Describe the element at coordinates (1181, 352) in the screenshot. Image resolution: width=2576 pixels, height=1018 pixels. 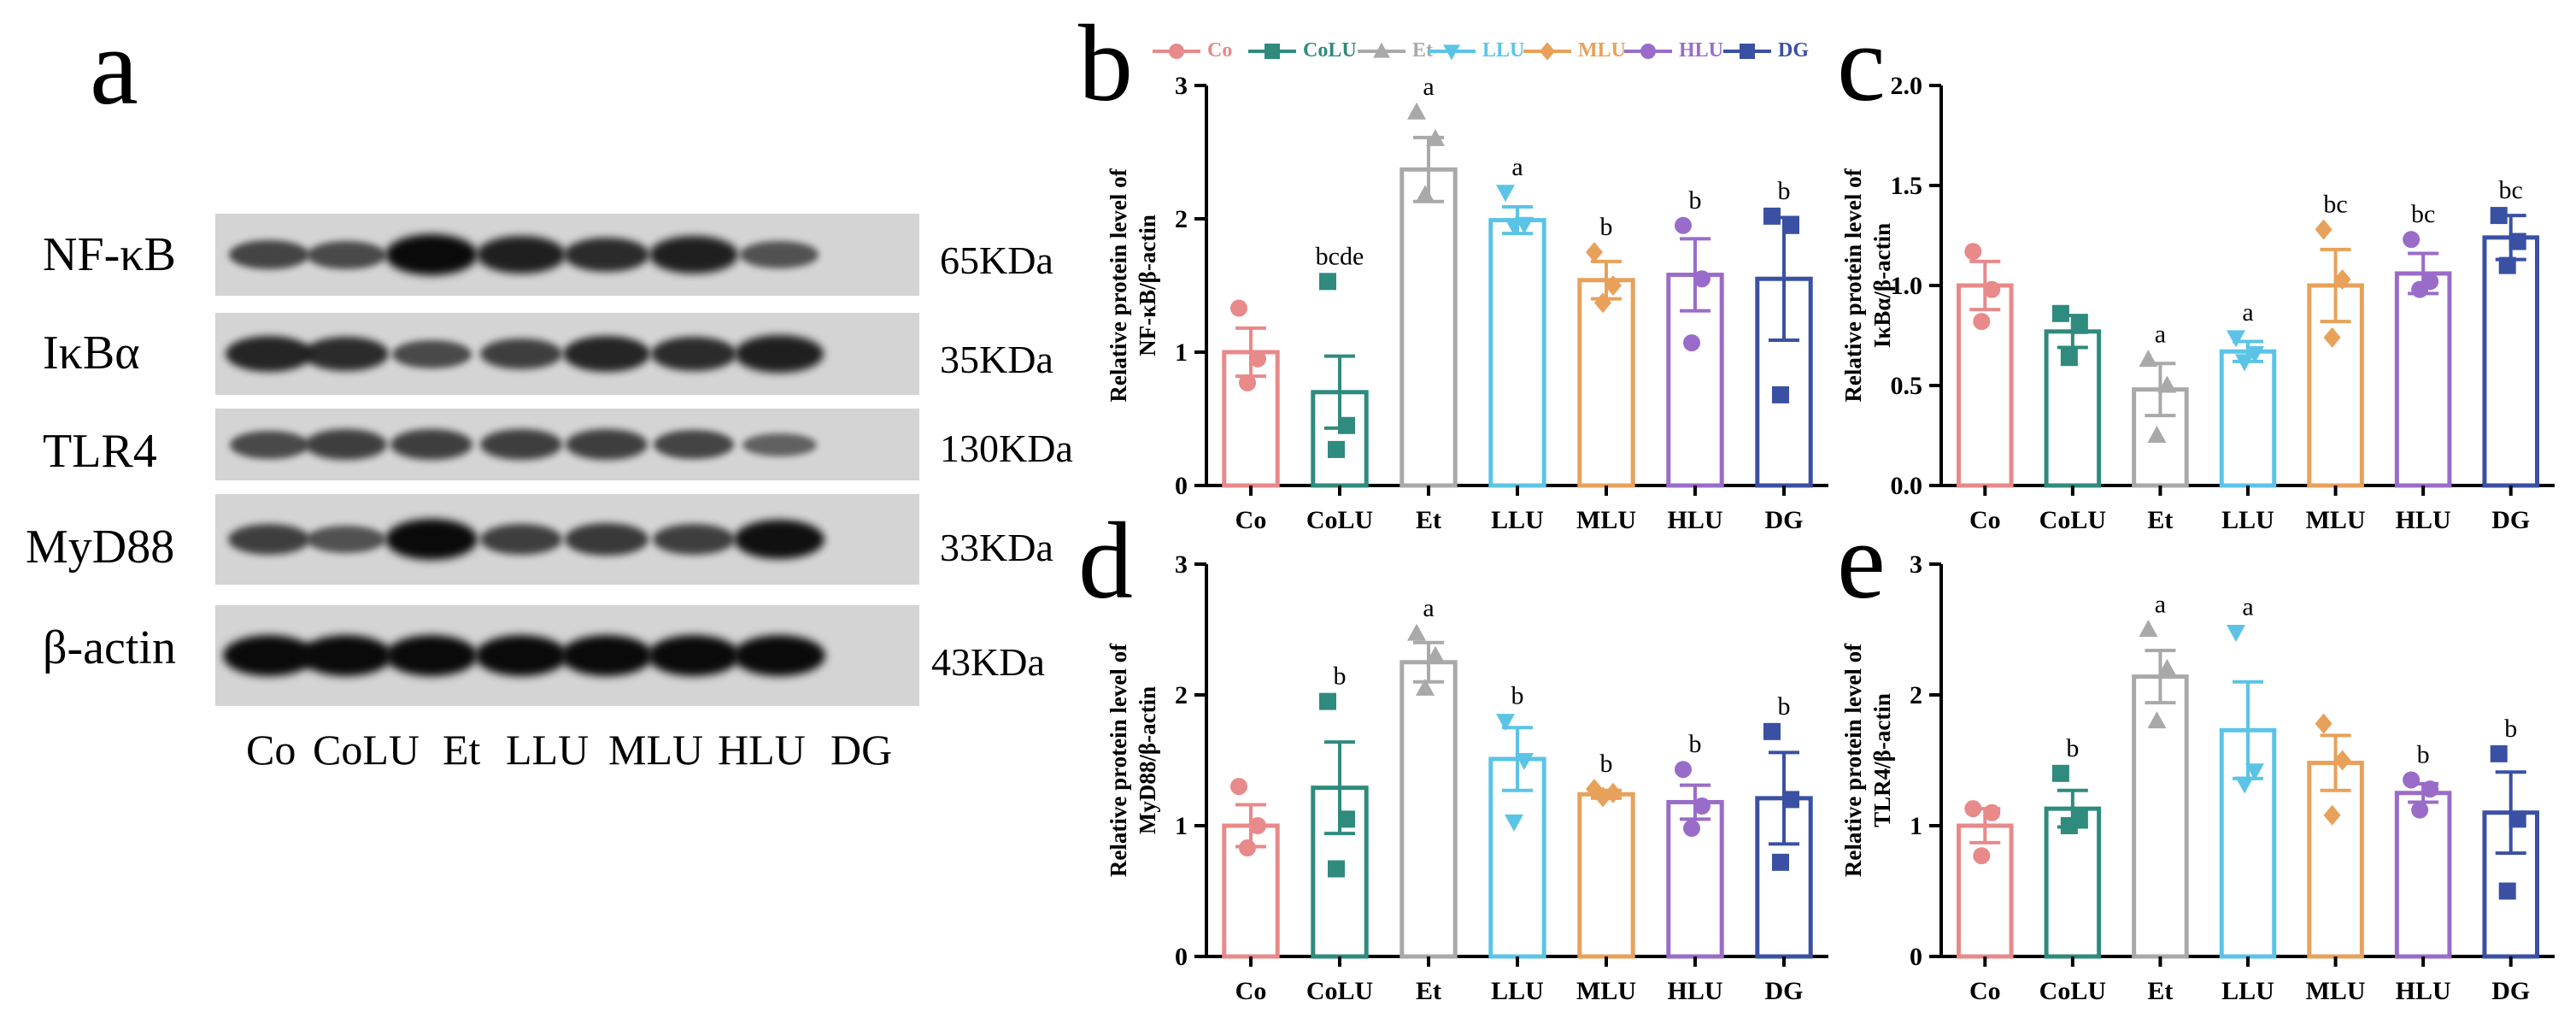
I see `y-tick-label: 1` at that location.